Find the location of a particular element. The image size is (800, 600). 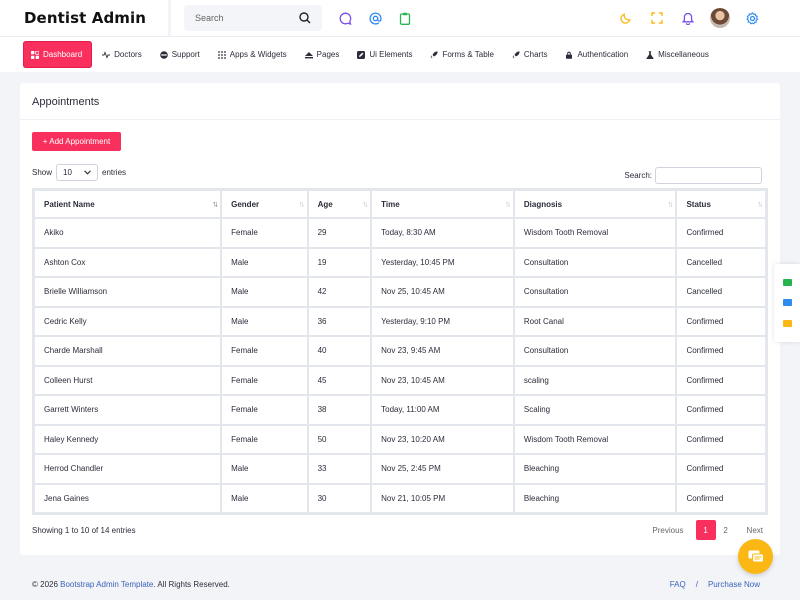

page-1-button: 1 is located at coordinates (705, 530).